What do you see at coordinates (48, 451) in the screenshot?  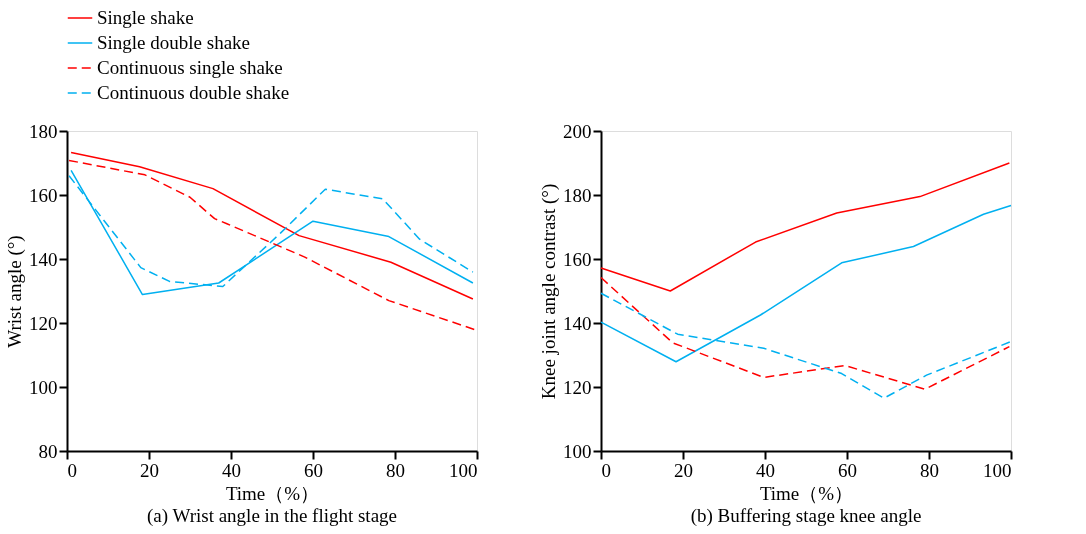 I see `y-tick-label: 80` at bounding box center [48, 451].